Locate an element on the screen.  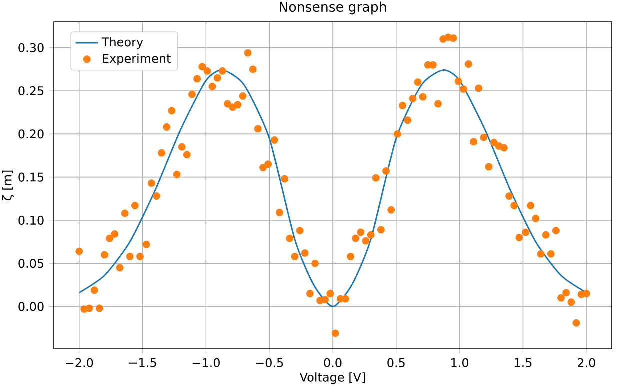
x-tick-label: −1.5 is located at coordinates (142, 363).